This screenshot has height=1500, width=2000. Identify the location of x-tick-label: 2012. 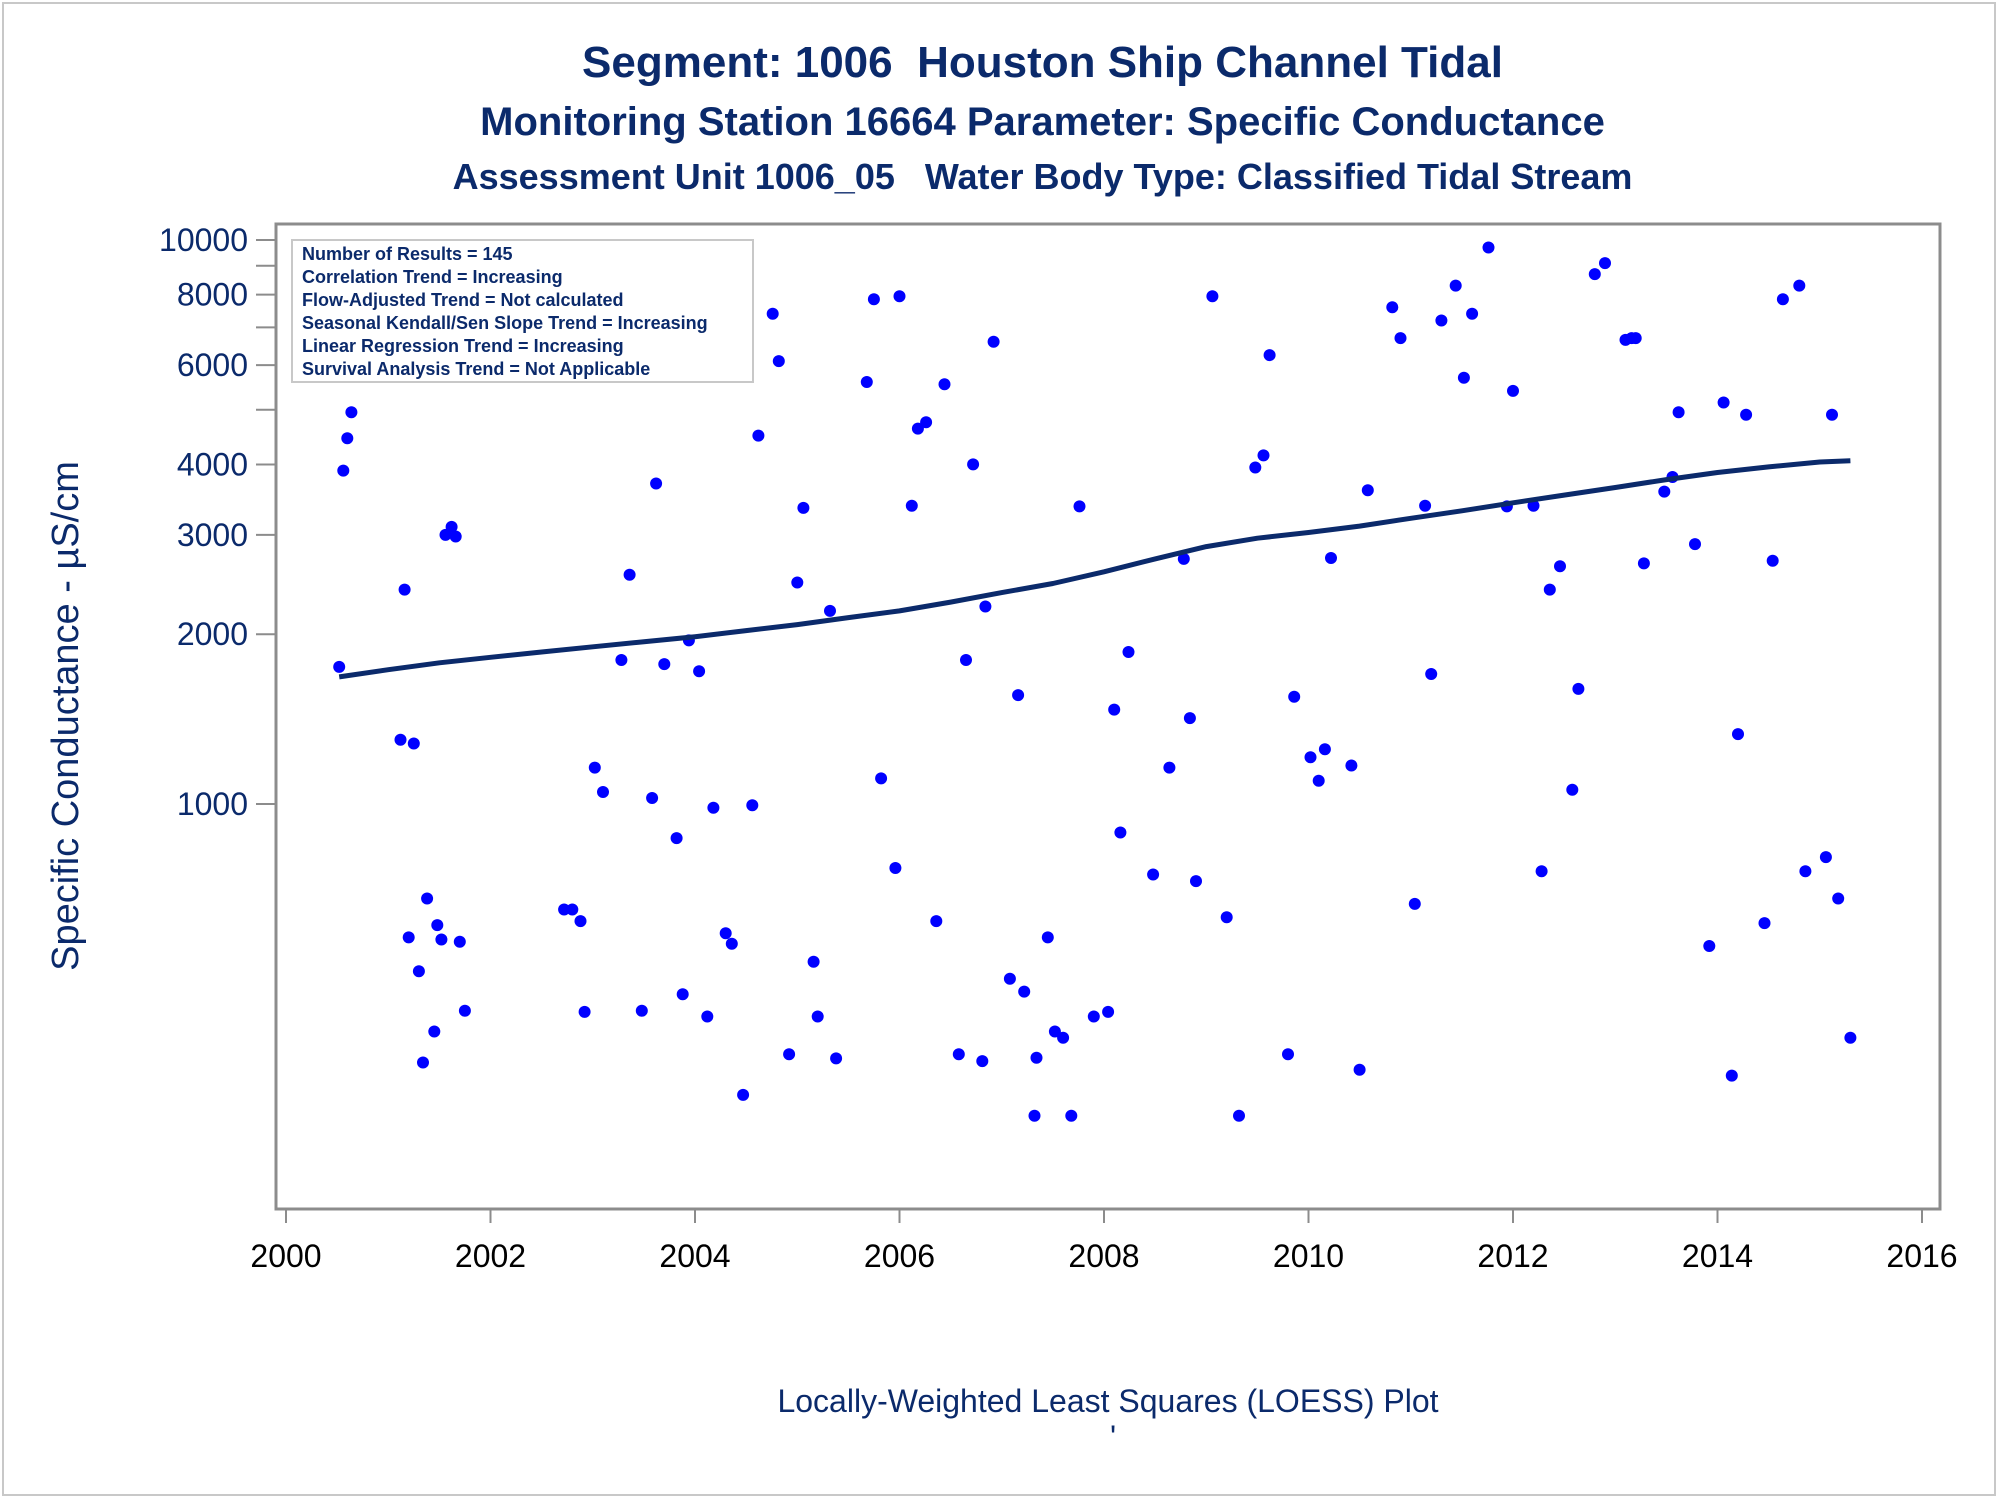
(1512, 1256).